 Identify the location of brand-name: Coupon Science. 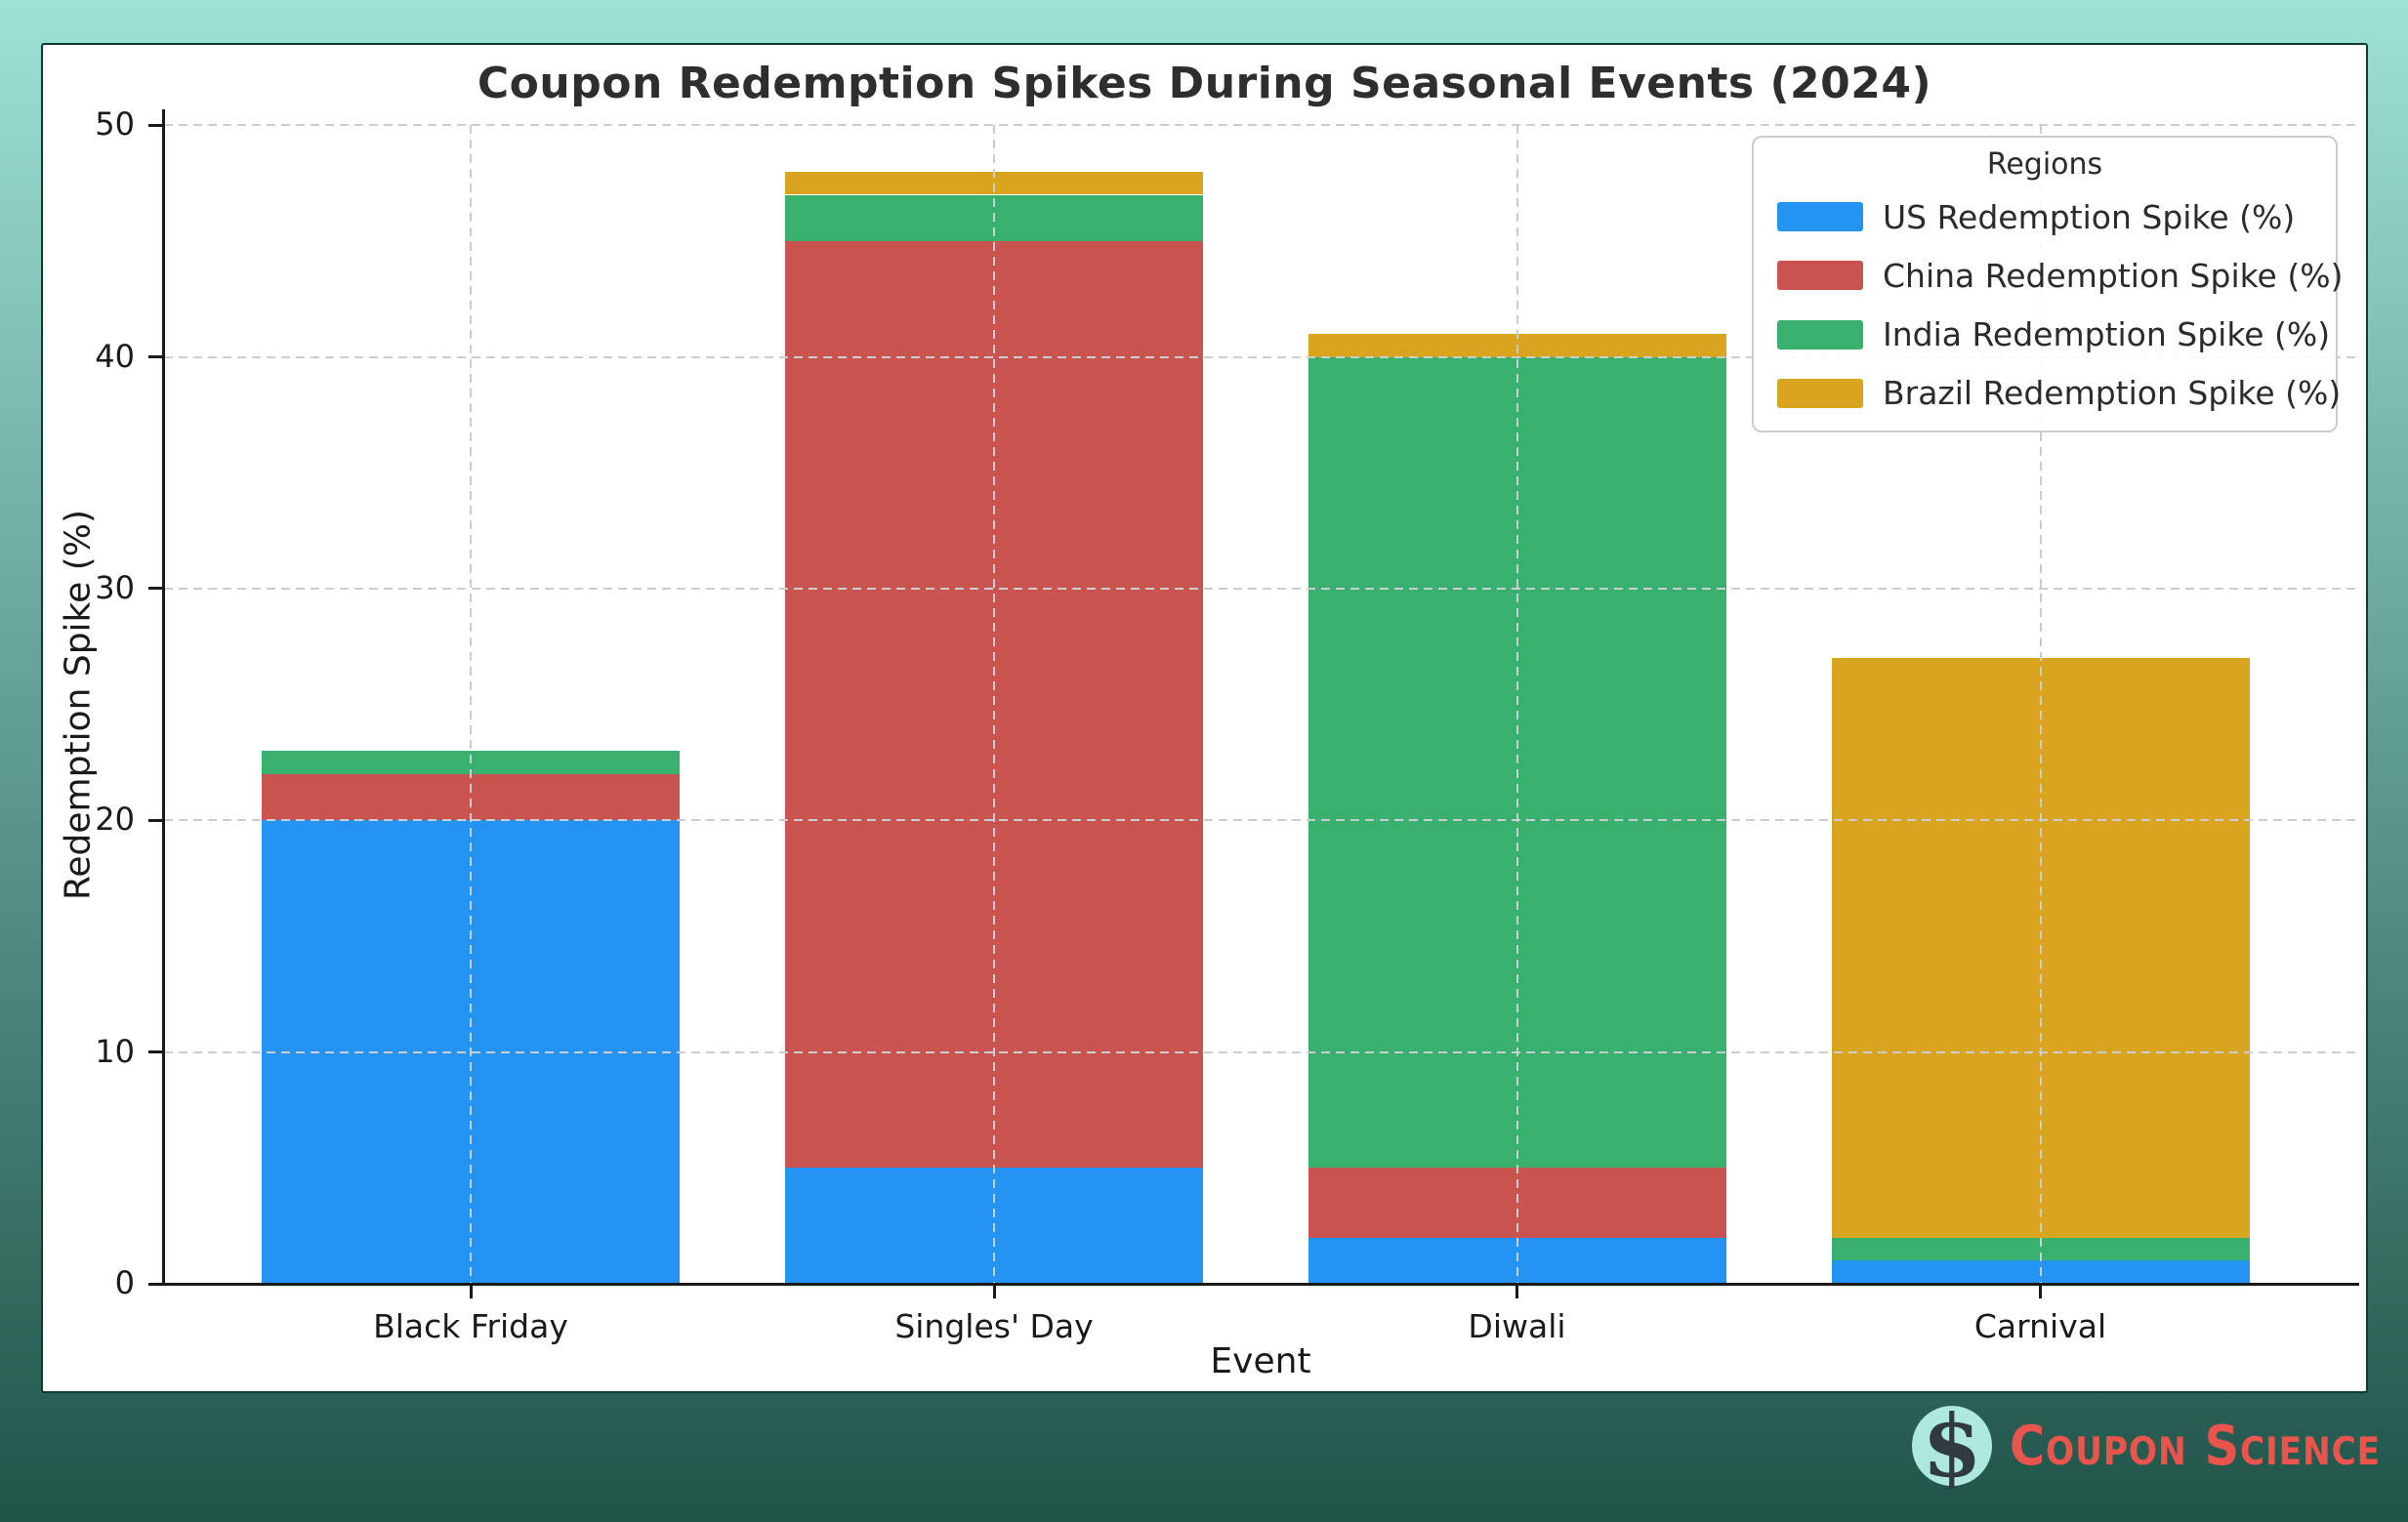
(2195, 1446).